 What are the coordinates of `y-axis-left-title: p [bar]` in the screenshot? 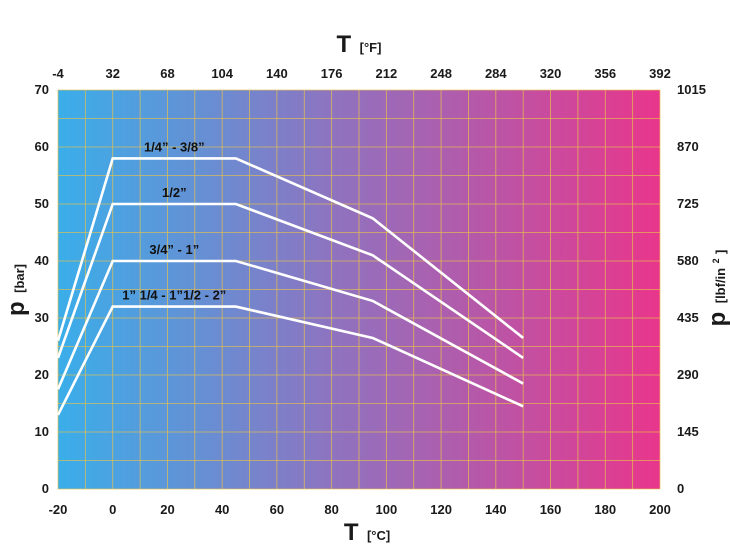 It's located at (16, 290).